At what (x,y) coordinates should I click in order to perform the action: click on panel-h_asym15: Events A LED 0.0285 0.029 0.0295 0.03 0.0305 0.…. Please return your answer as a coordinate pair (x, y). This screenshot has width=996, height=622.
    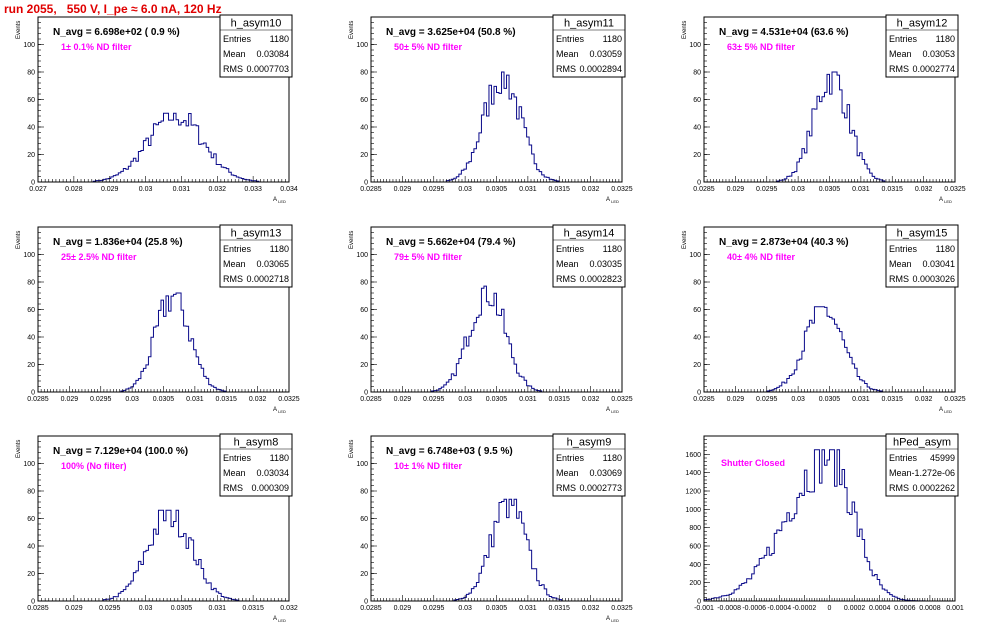
    Looking at the image, I should click on (824, 319).